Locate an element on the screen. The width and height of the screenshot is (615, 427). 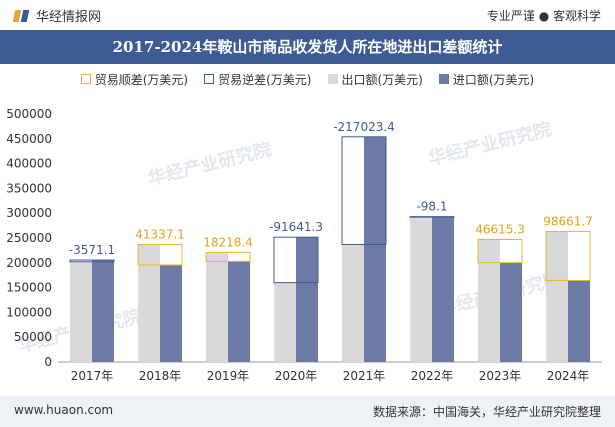
y-tick-label: 150000 is located at coordinates (29, 288).